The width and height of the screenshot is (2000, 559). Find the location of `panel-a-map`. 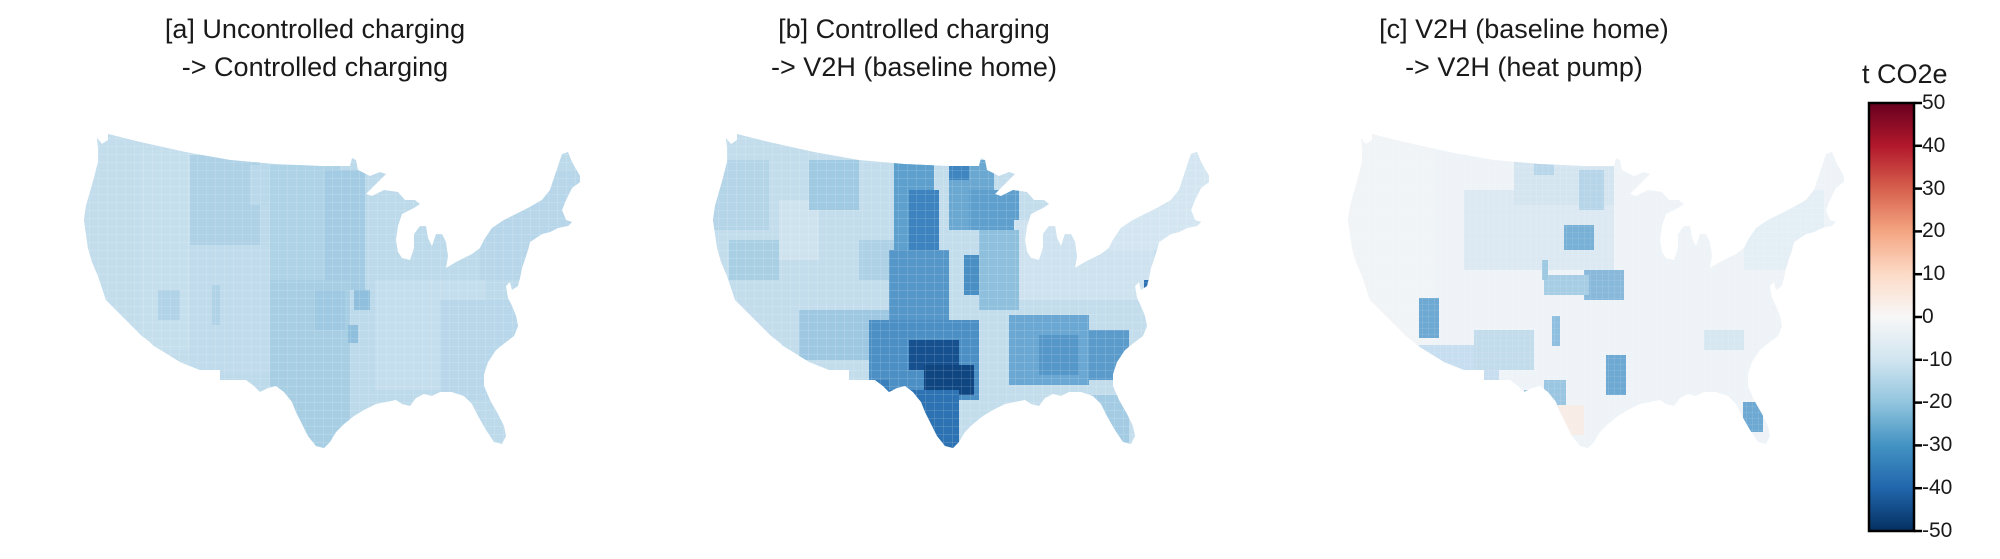

panel-a-map is located at coordinates (332, 291).